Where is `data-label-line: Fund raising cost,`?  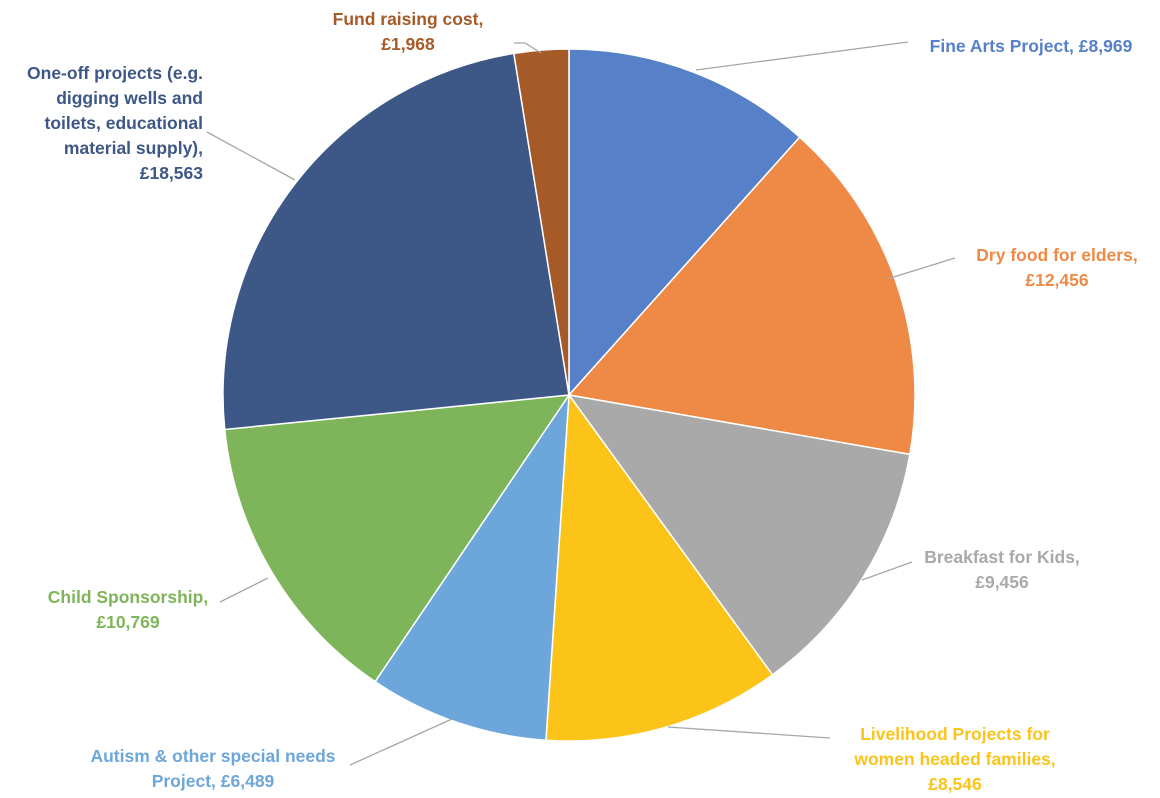 data-label-line: Fund raising cost, is located at coordinates (408, 19).